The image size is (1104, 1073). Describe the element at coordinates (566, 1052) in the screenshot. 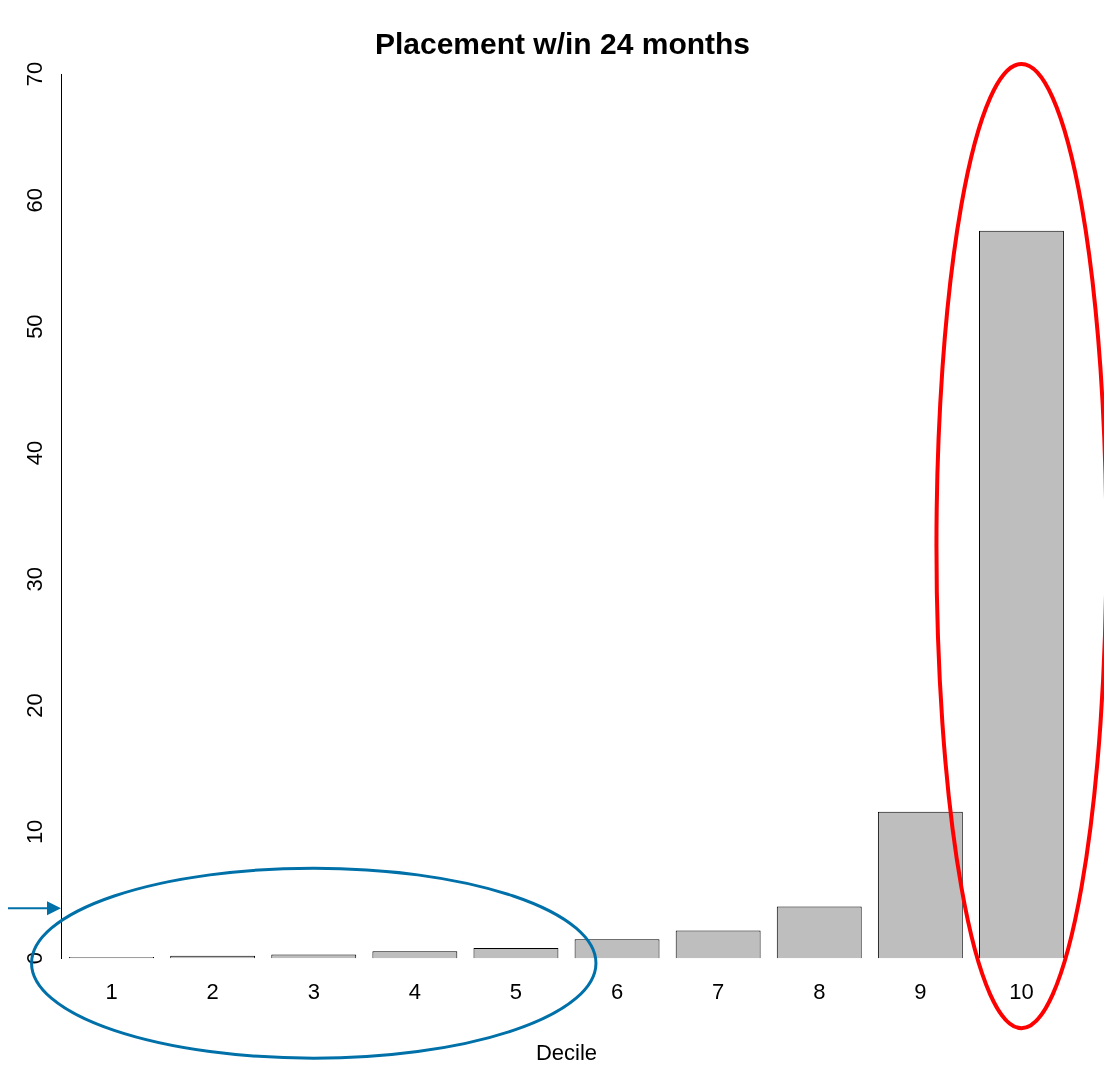

I see `x-axis-title: Decile` at that location.